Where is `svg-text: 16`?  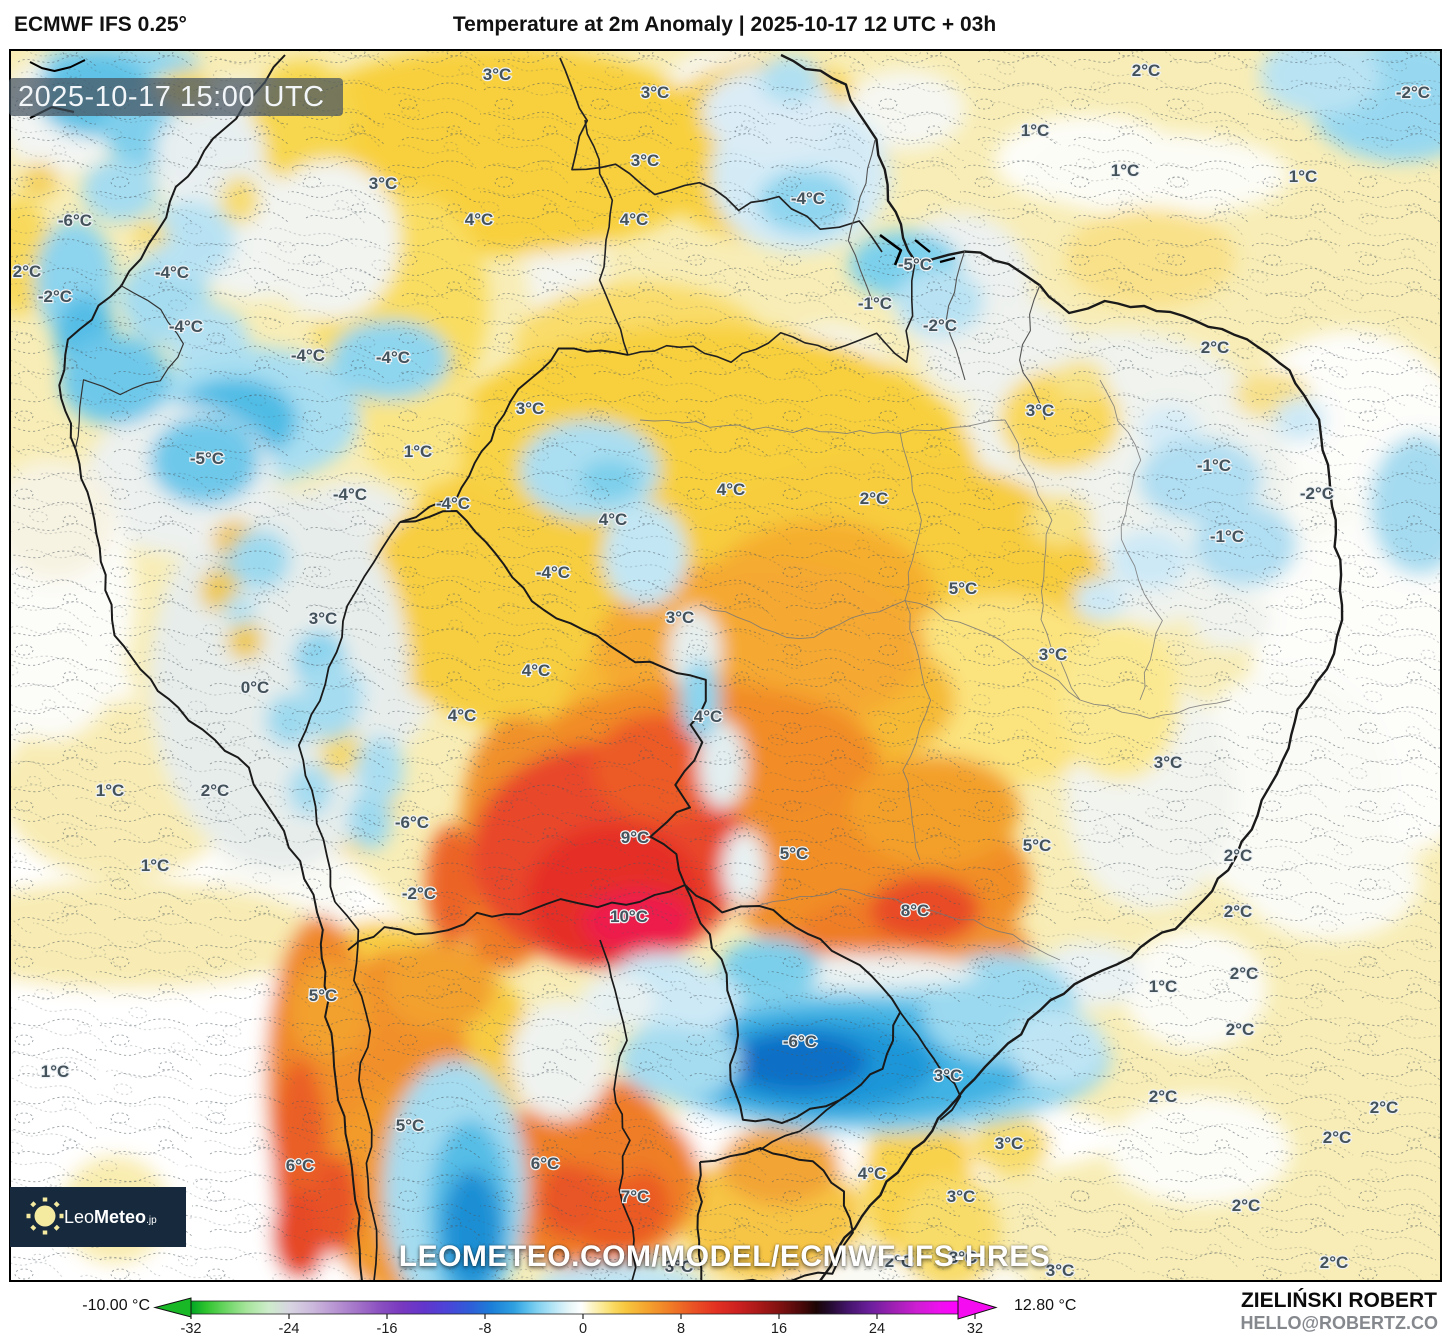
svg-text: 16 is located at coordinates (779, 1329).